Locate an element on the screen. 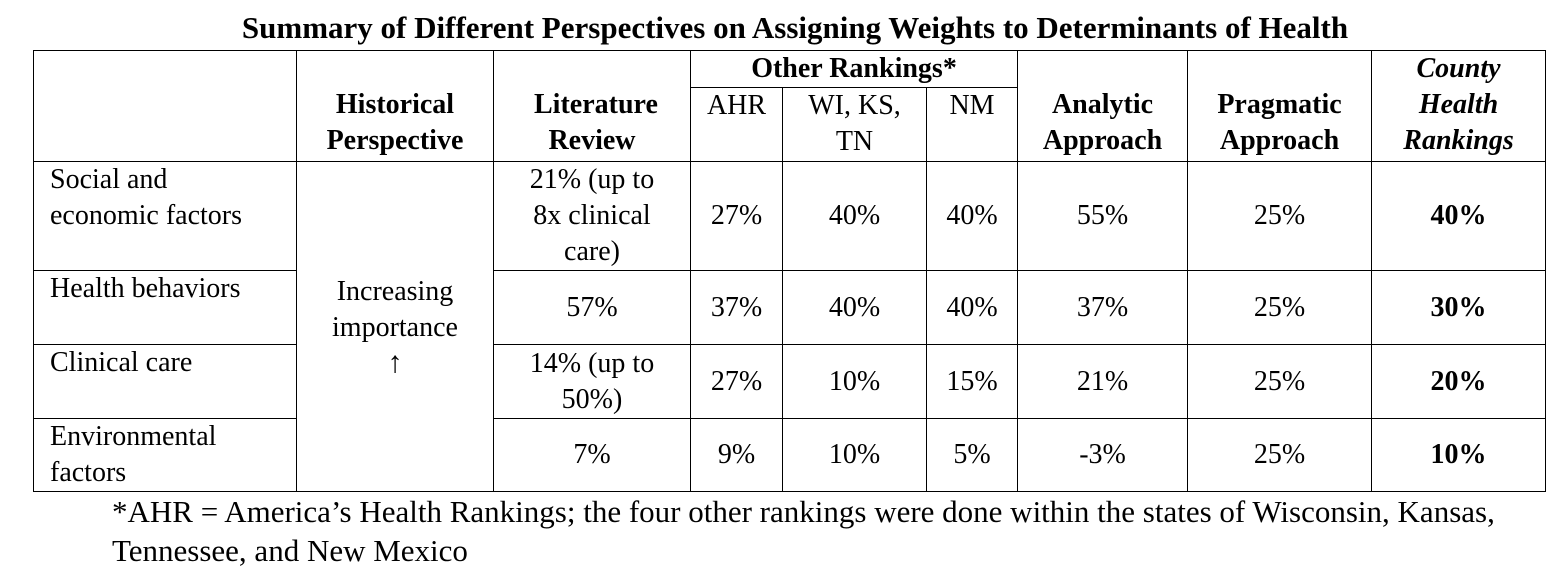  row-label-clinical-care: Clinical care is located at coordinates (165, 381).